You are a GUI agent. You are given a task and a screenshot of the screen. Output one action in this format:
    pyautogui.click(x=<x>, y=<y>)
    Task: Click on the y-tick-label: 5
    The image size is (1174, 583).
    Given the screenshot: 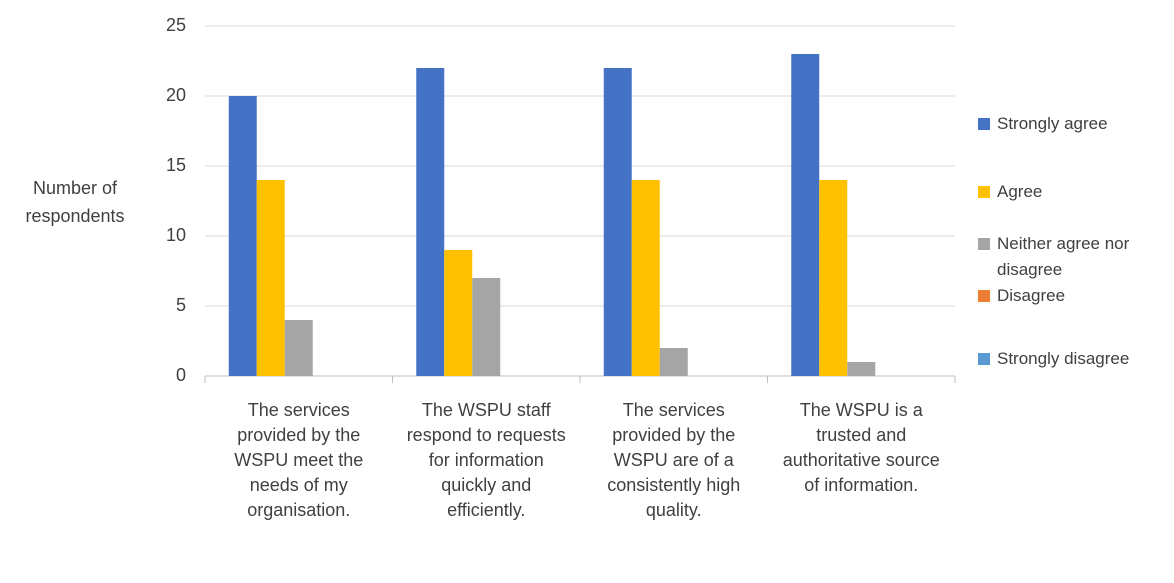 What is the action you would take?
    pyautogui.click(x=181, y=305)
    